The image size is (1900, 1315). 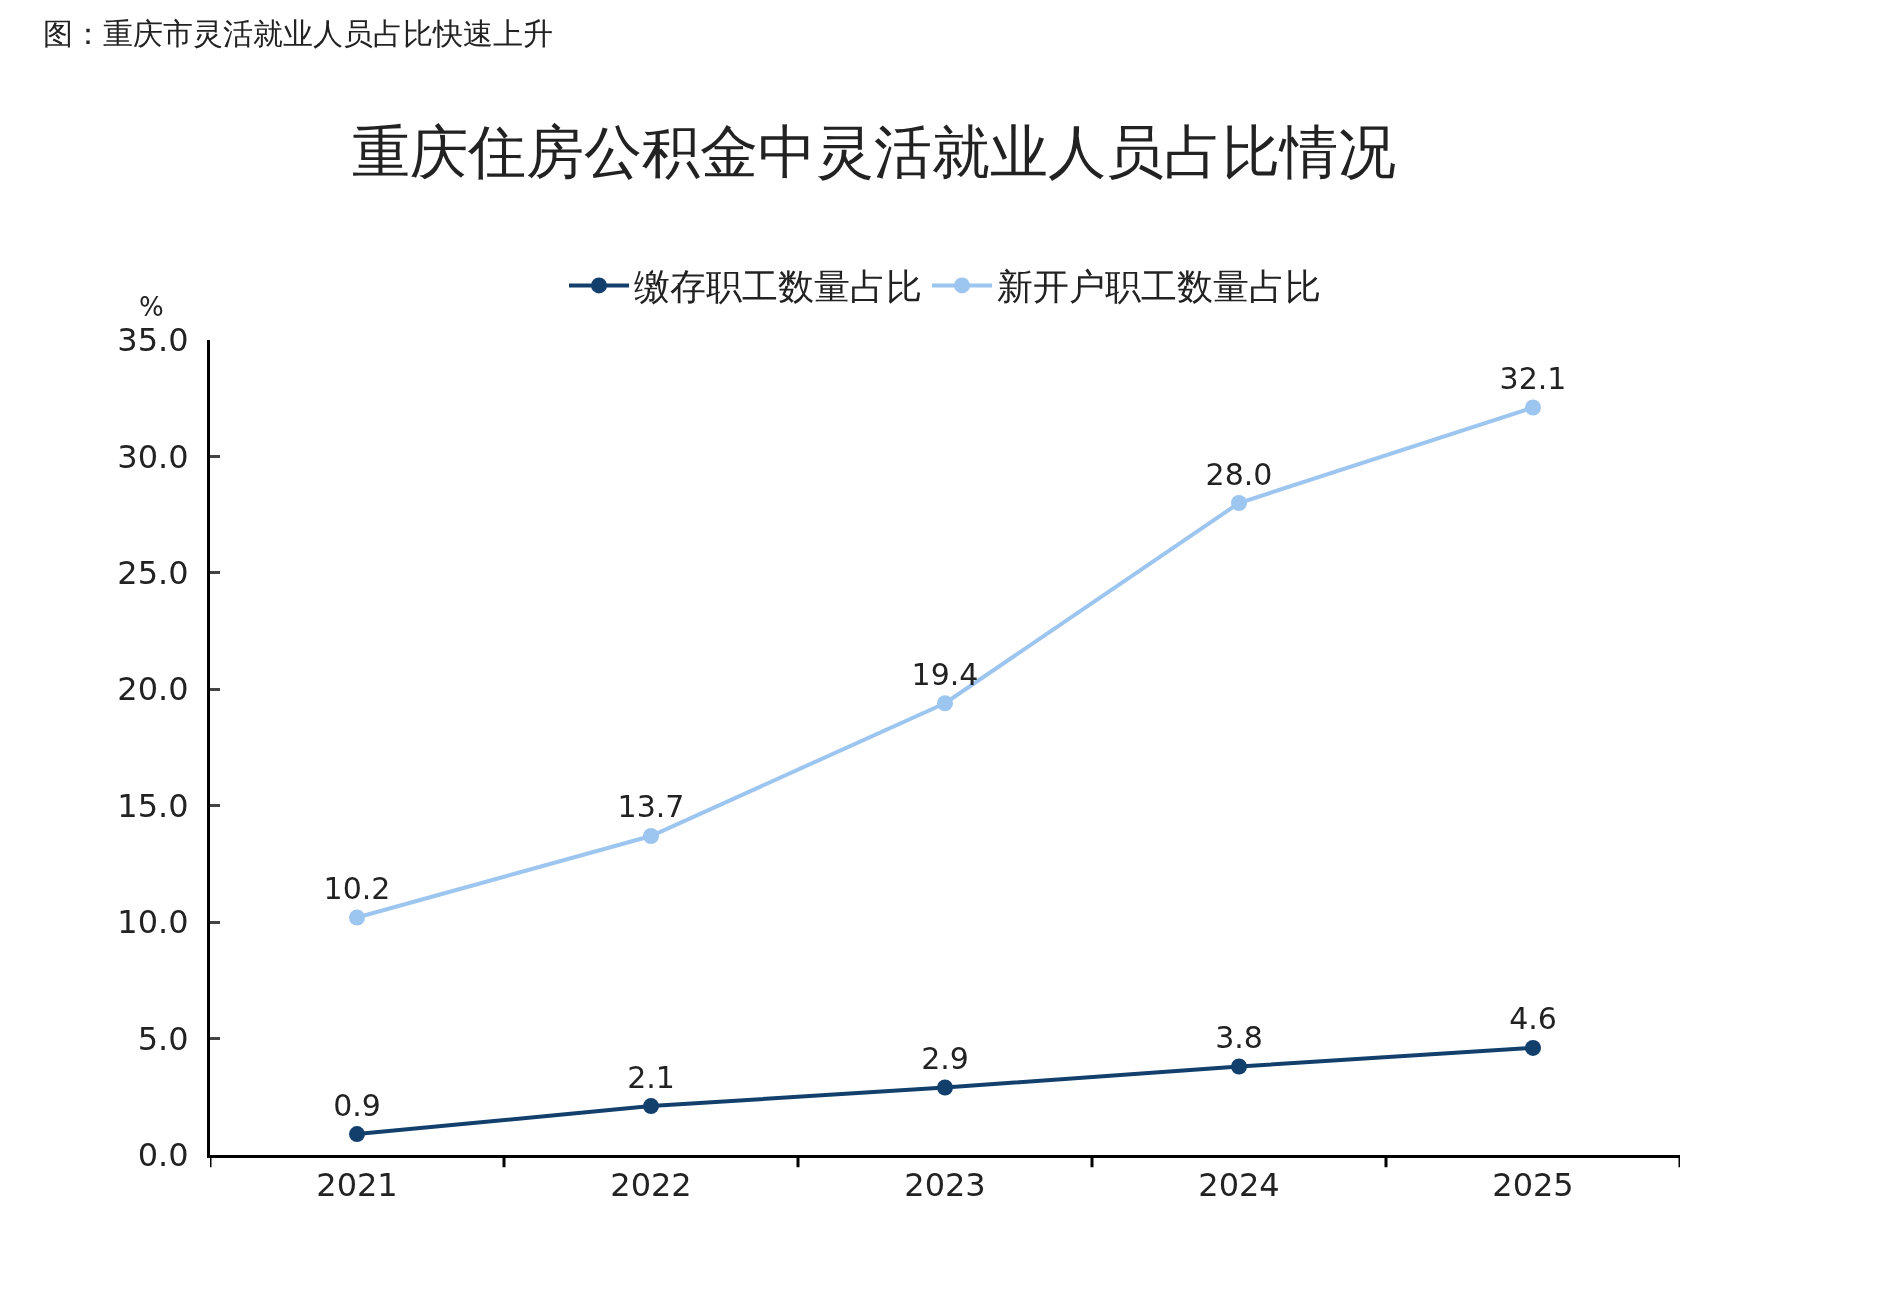 I want to click on y-tick-label: 15.0, so click(x=153, y=805).